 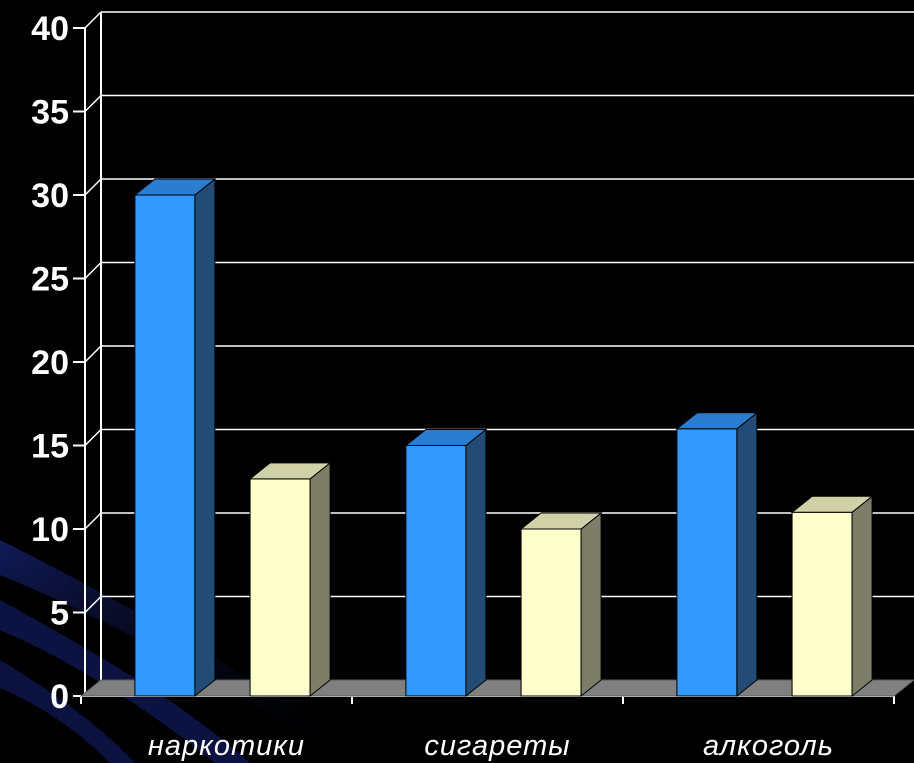 I want to click on y-tick-label: 40, so click(x=50, y=29).